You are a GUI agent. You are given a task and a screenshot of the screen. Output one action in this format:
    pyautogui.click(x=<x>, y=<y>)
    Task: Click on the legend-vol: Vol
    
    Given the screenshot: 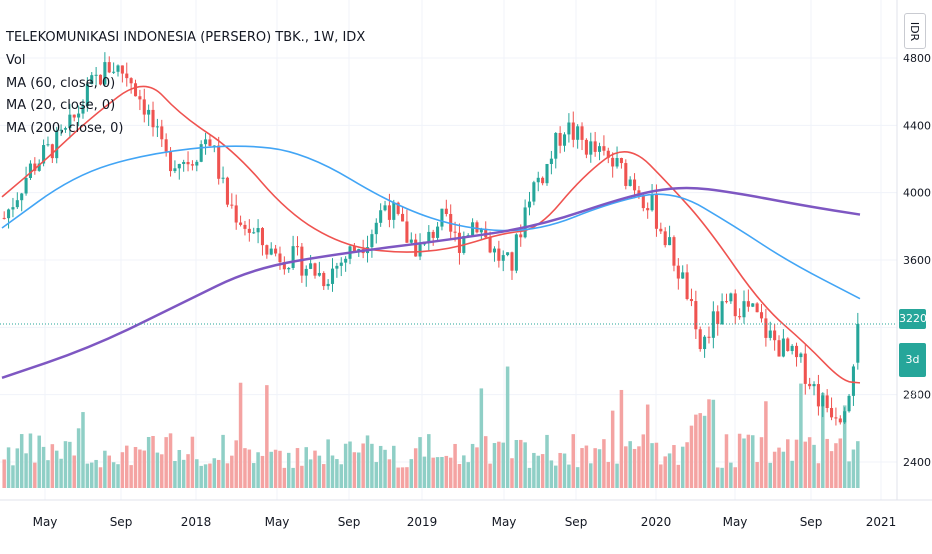 What is the action you would take?
    pyautogui.click(x=16, y=60)
    